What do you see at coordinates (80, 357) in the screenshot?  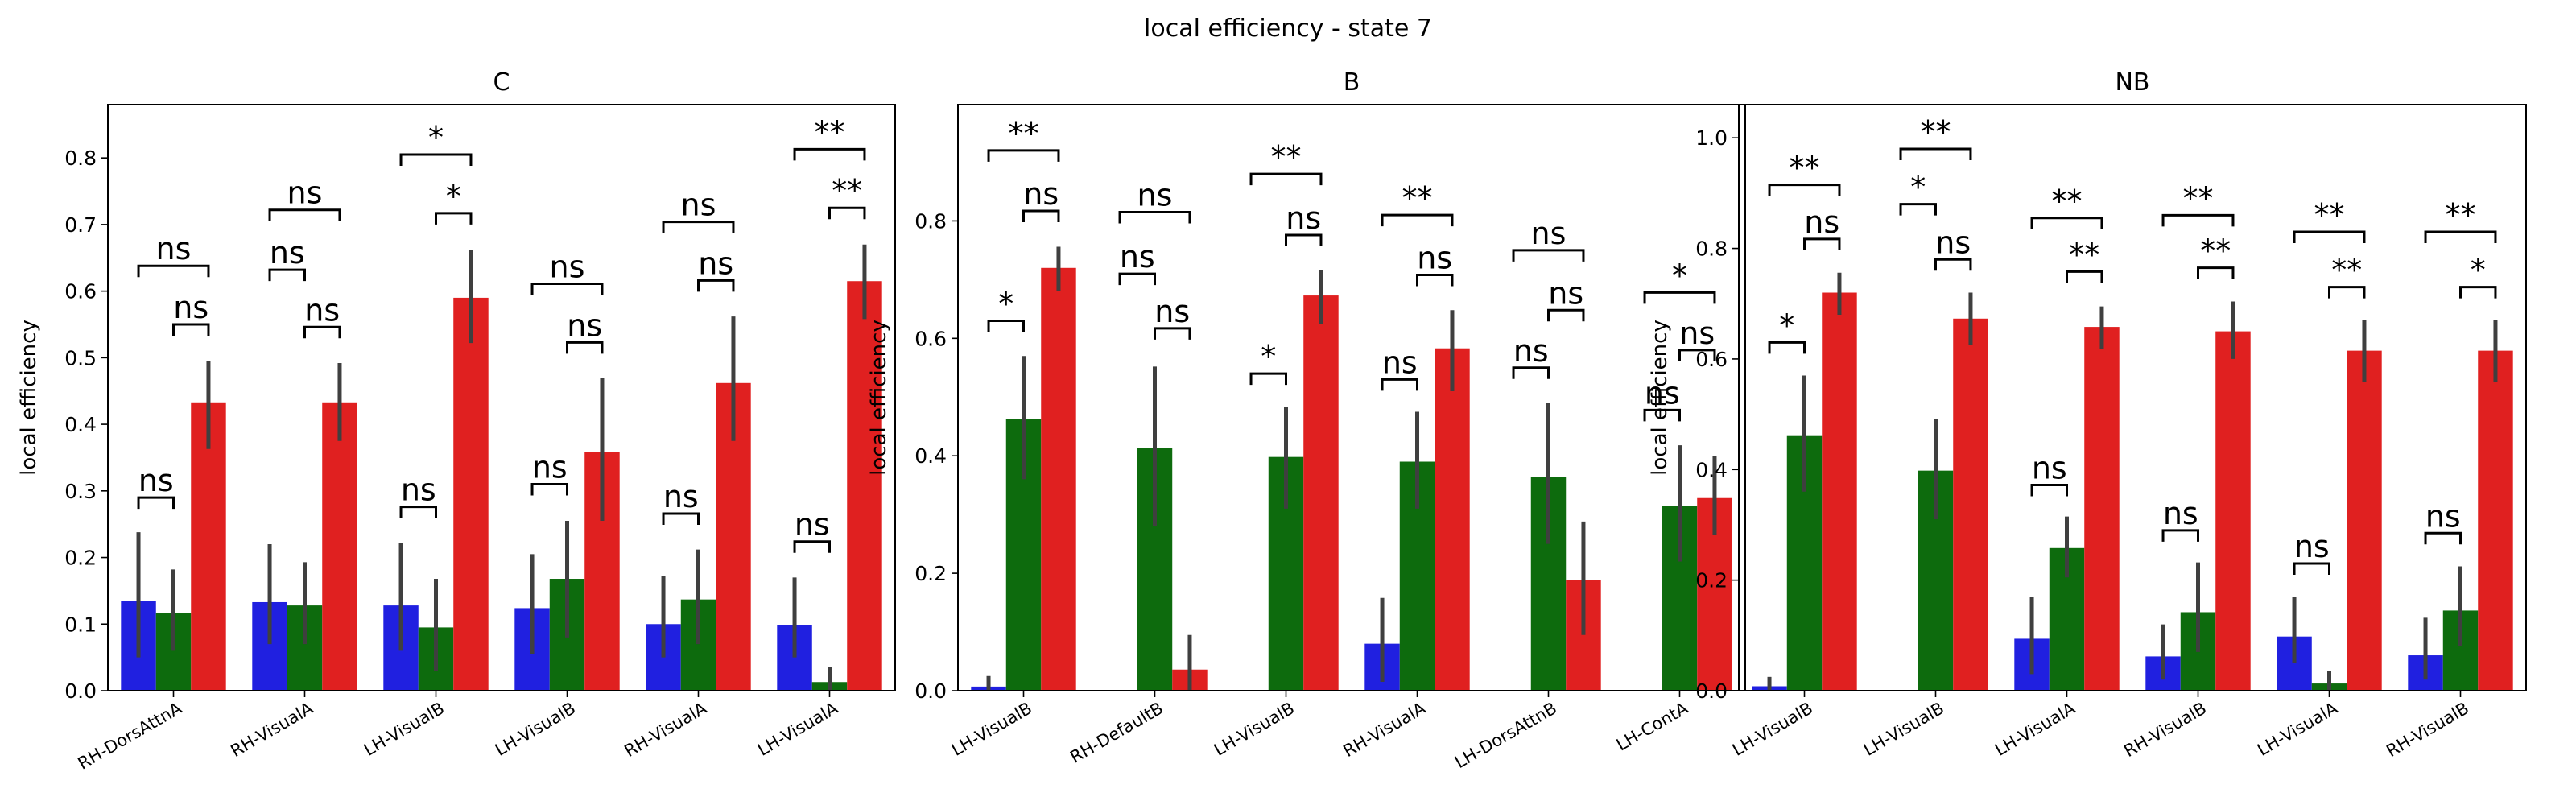 I see `y-tick-label: 0.5` at bounding box center [80, 357].